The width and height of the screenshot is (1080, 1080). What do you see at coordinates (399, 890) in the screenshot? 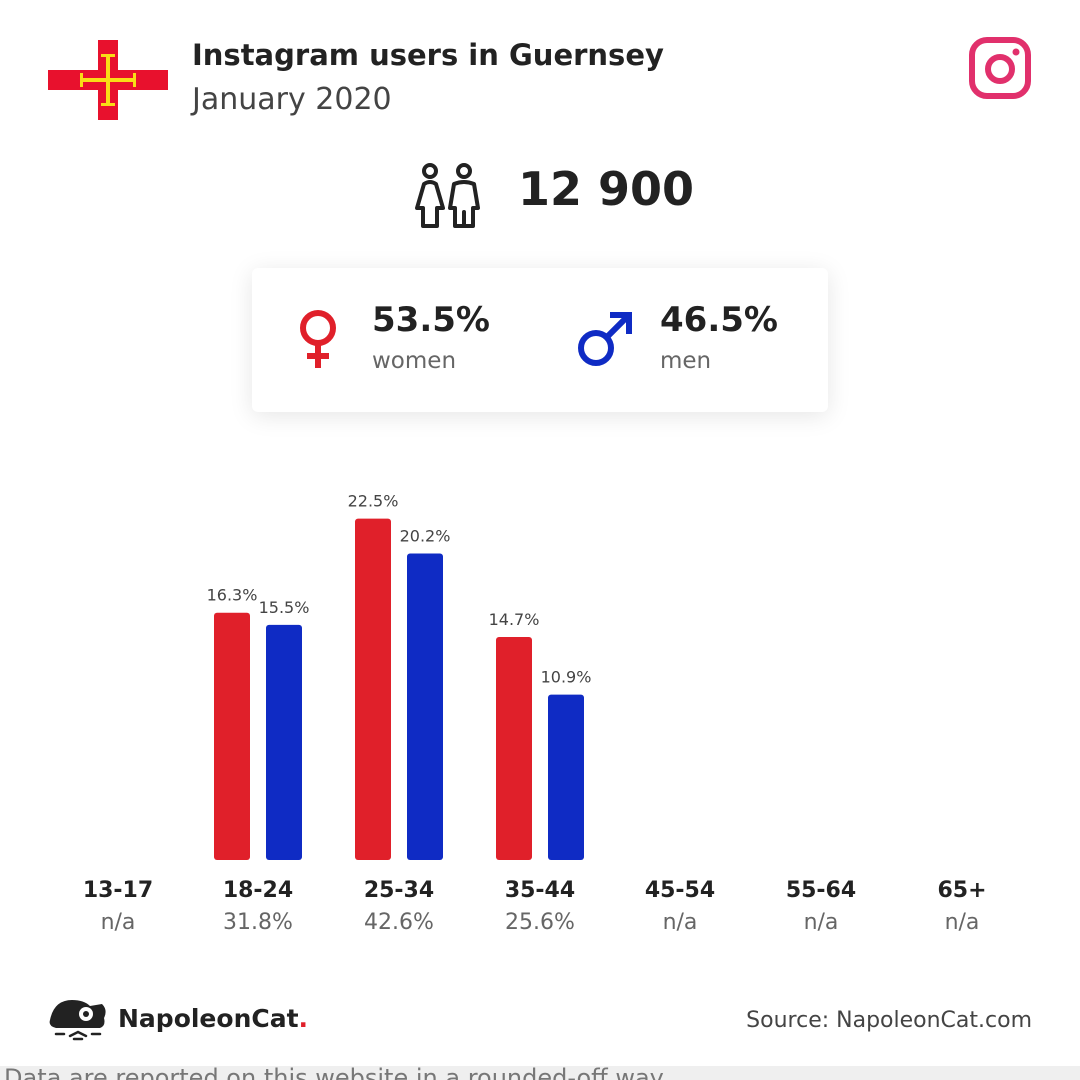
I see `category-label: 25-34` at bounding box center [399, 890].